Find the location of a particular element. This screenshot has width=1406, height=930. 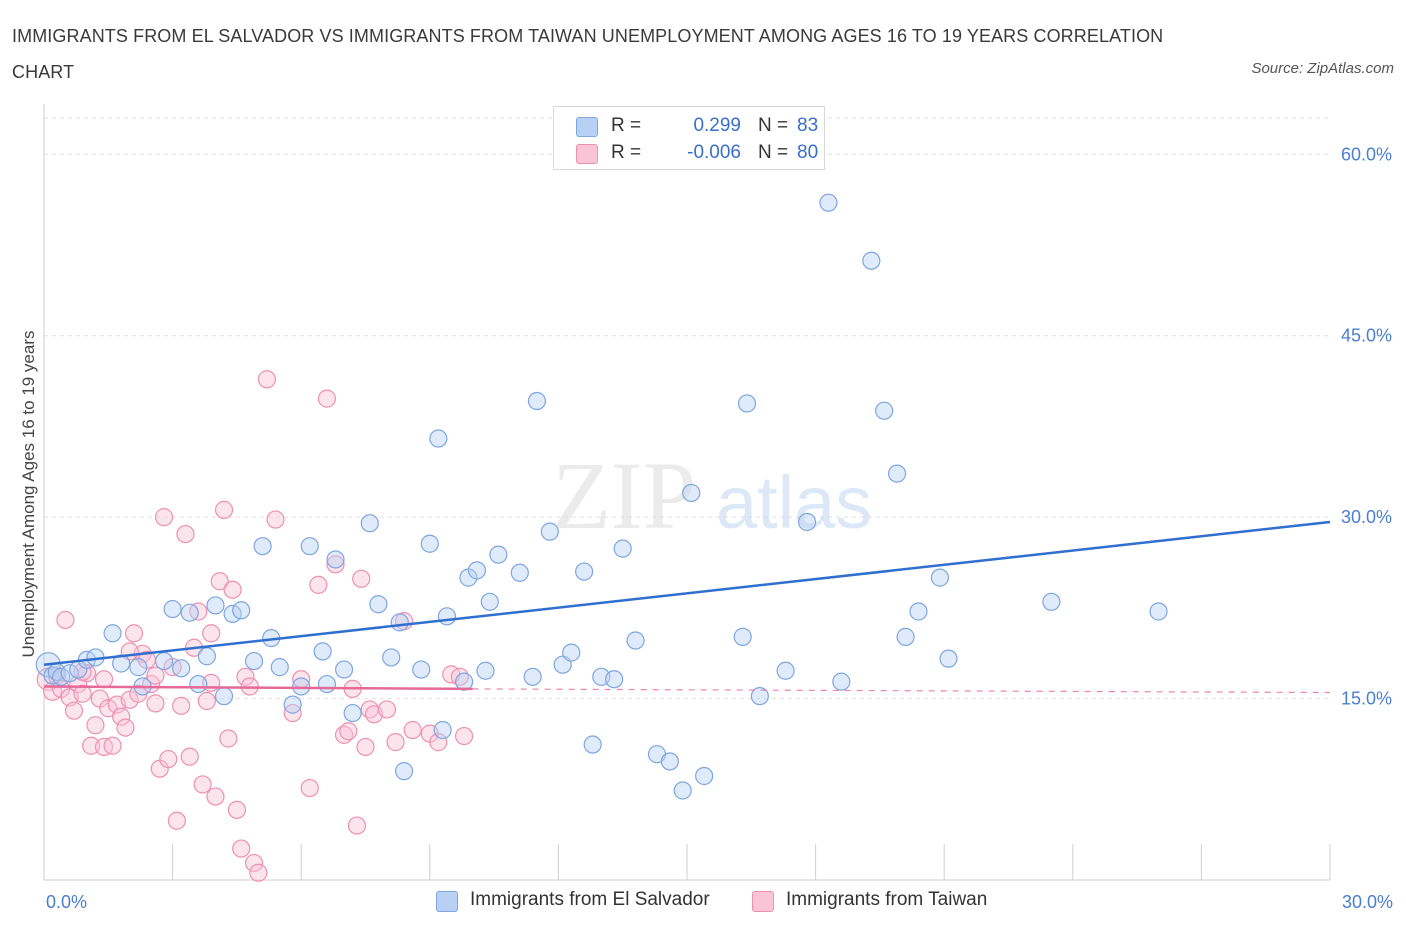

watermark: ZIP atlas is located at coordinates (712, 495).